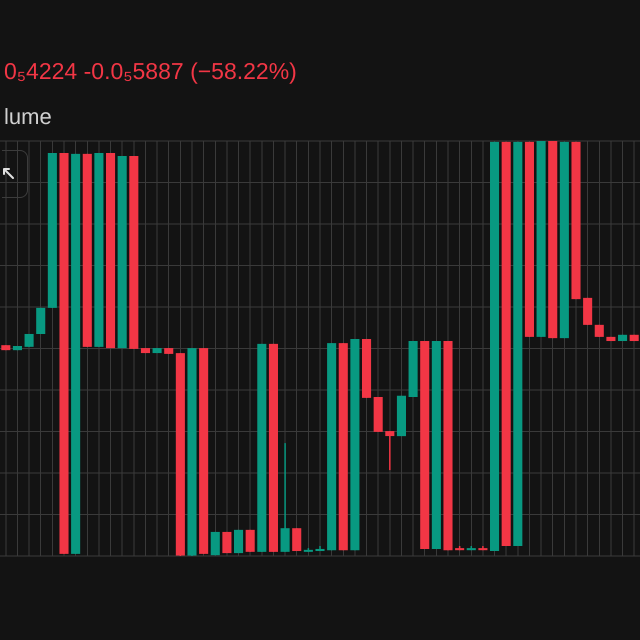  What do you see at coordinates (150, 71) in the screenshot?
I see `chart-subtitle: 0₅4224 -0.0₅5887 (−58.22%)` at bounding box center [150, 71].